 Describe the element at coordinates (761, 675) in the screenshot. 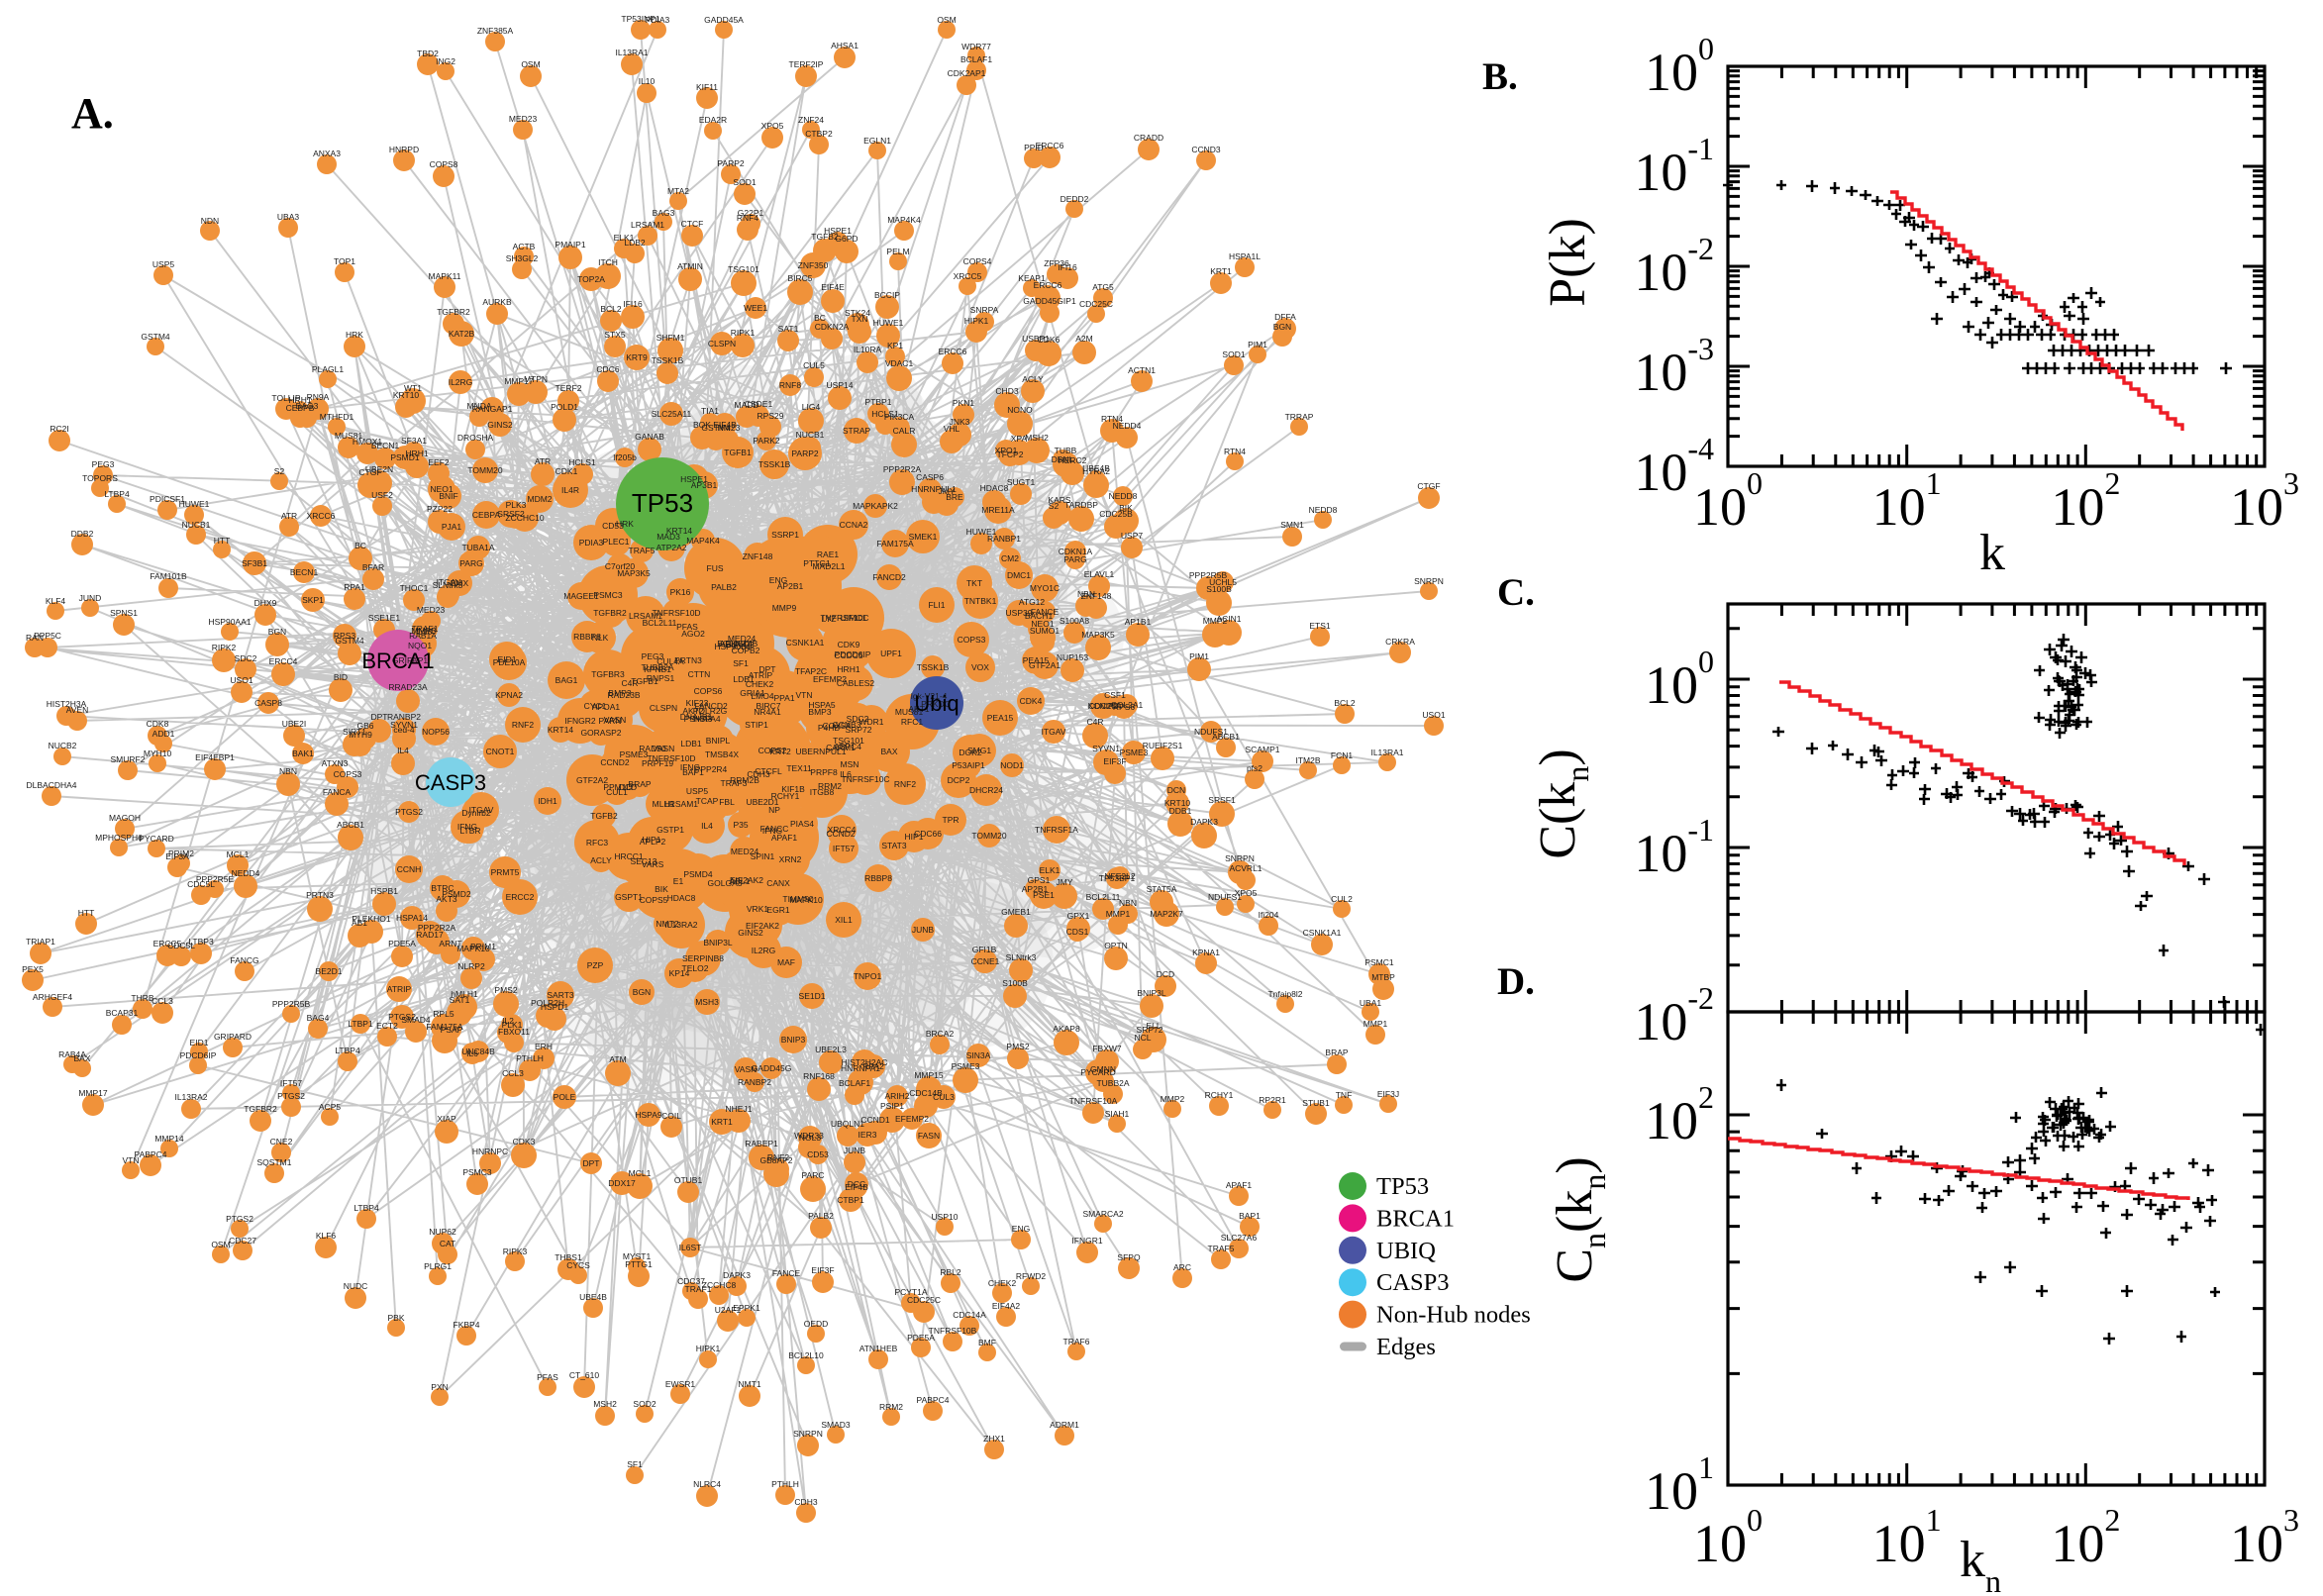

I see `svg-text: ATRIP` at that location.